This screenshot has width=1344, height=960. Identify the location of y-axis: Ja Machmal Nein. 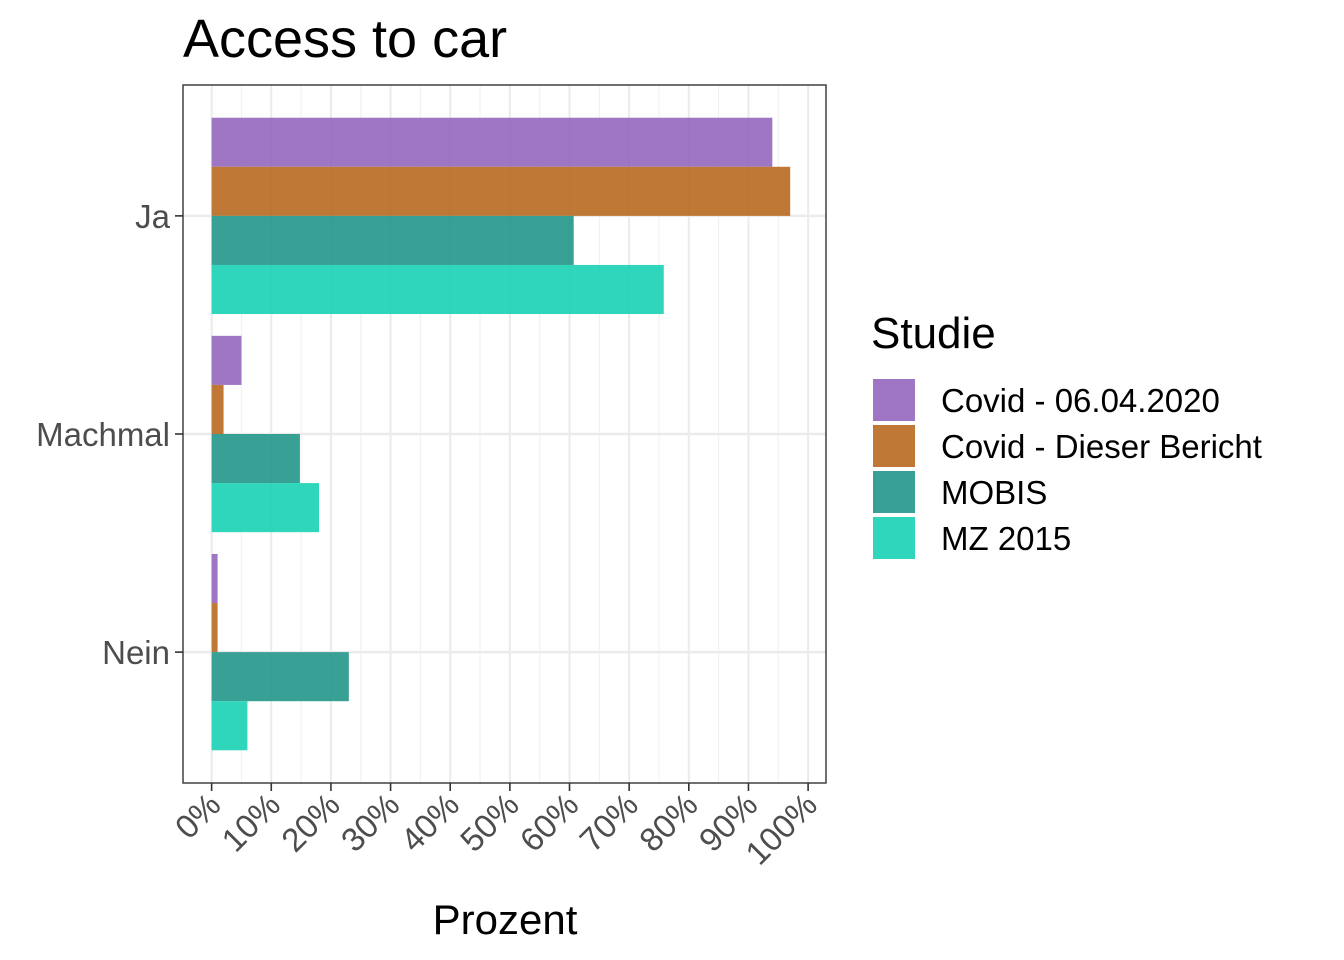
(109, 434).